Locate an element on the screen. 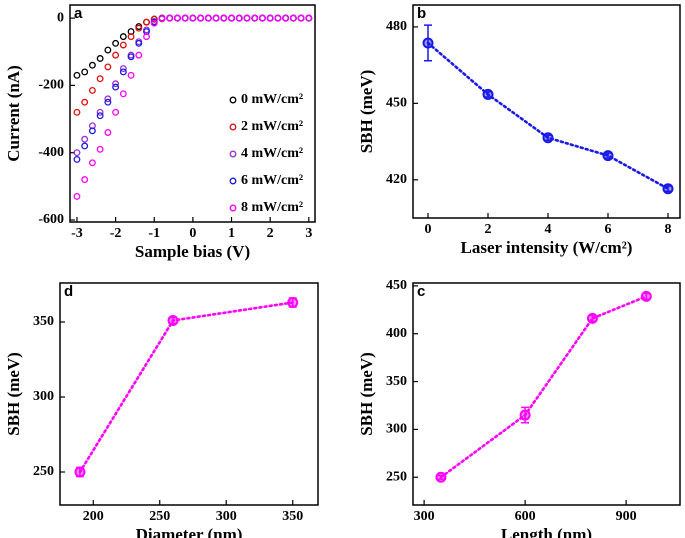 Image resolution: width=685 pixels, height=538 pixels. panel-letter: a is located at coordinates (78, 13).